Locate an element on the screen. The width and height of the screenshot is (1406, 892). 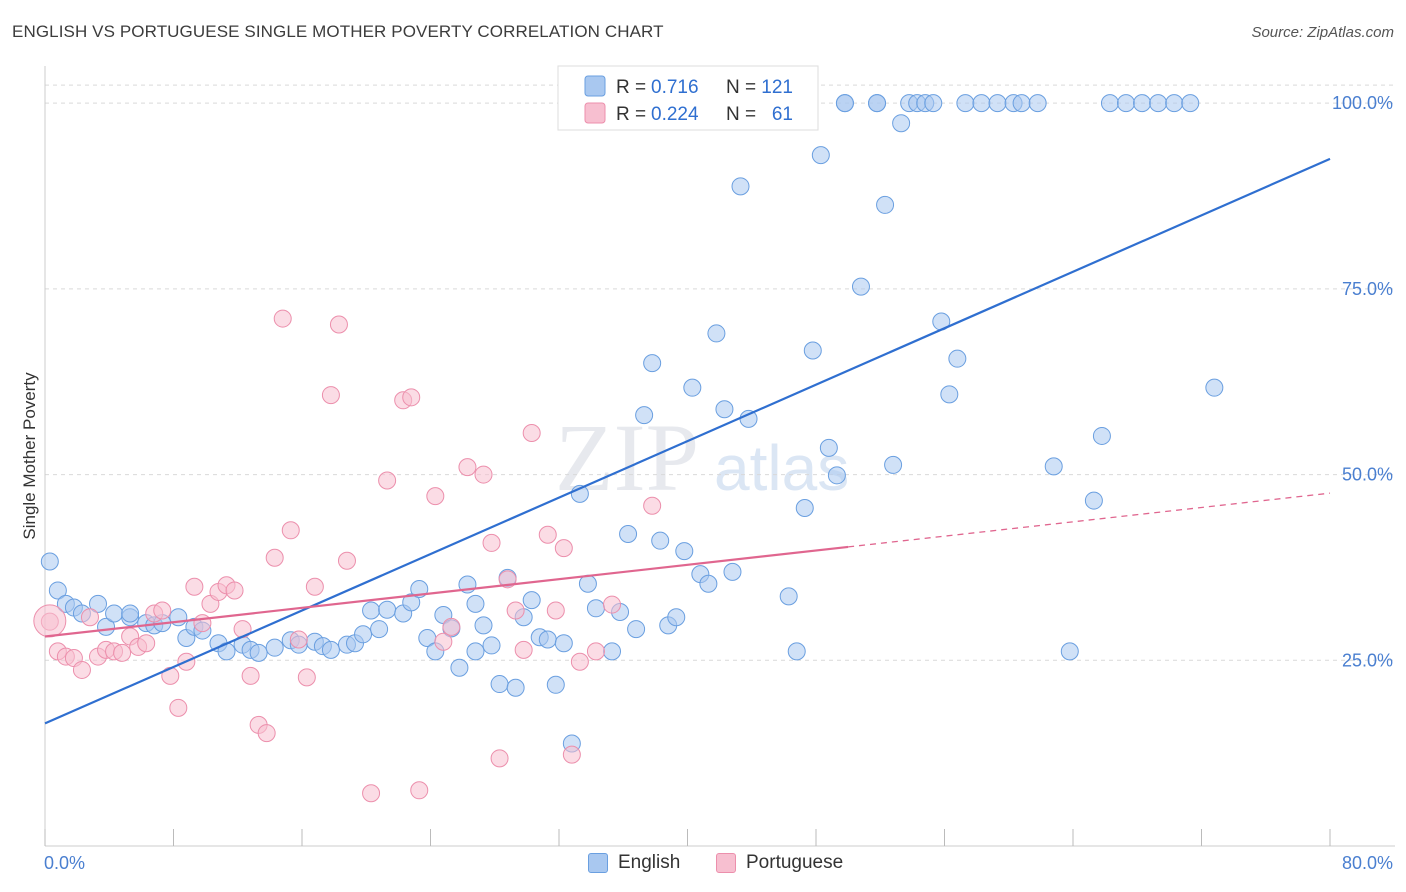
english-r-label: R = is located at coordinates (631, 87).